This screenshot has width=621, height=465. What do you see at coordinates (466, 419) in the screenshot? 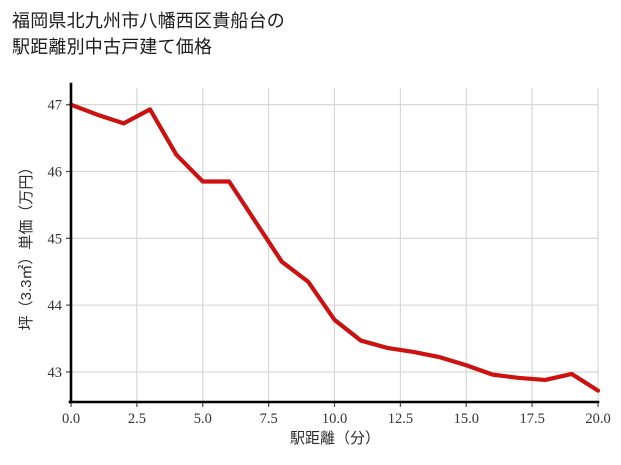
I see `x-tick-label: 15.0` at bounding box center [466, 419].